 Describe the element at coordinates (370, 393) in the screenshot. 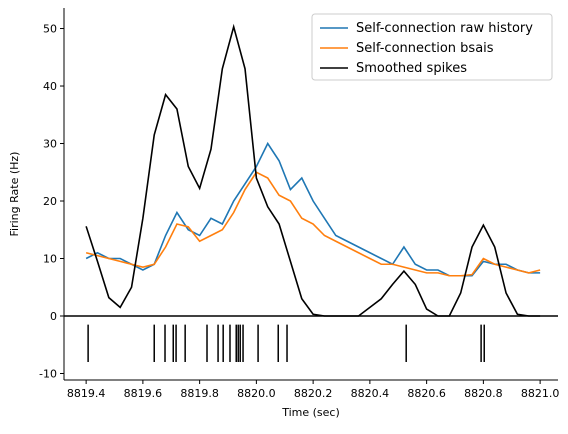

I see `x-tick-label: 8820.4` at that location.